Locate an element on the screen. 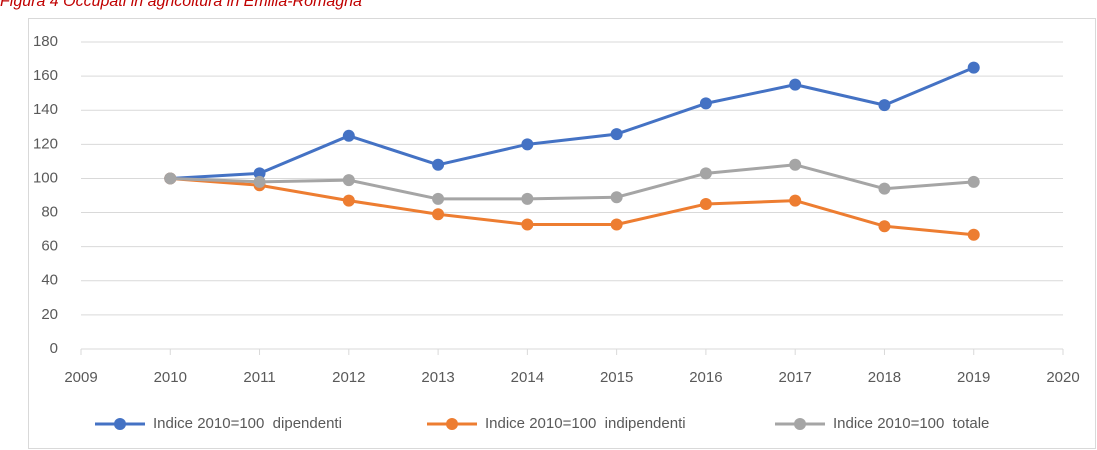  x-tick-label: 2014 is located at coordinates (527, 377).